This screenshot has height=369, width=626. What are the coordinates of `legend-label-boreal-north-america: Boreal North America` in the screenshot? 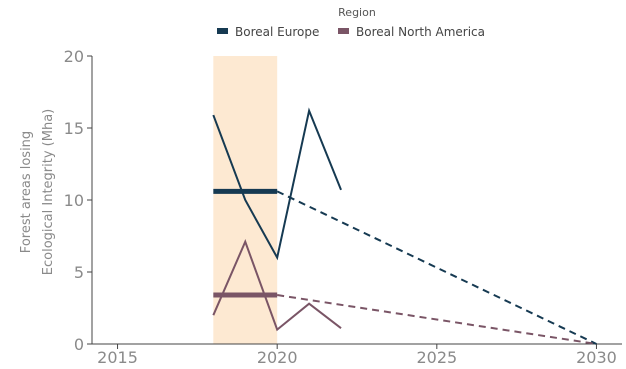 It's located at (420, 32).